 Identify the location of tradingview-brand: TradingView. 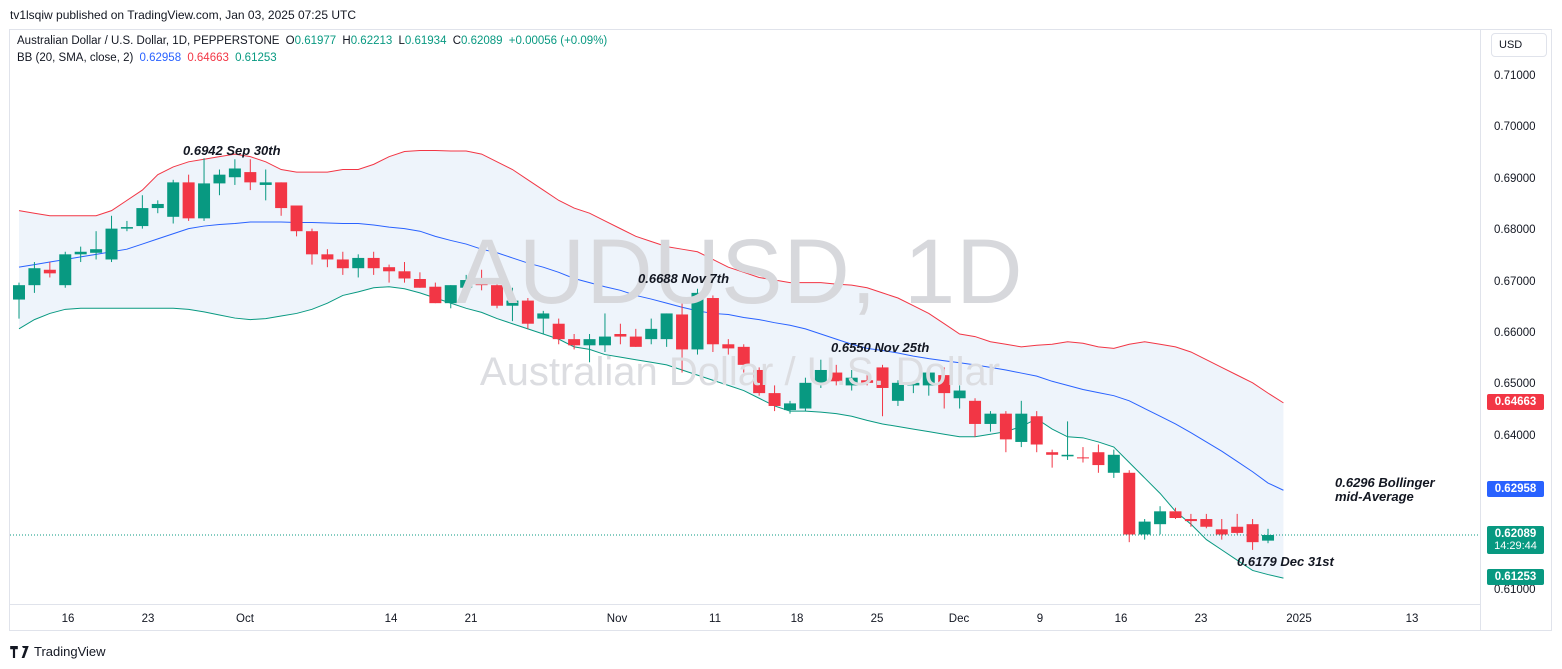
(58, 651).